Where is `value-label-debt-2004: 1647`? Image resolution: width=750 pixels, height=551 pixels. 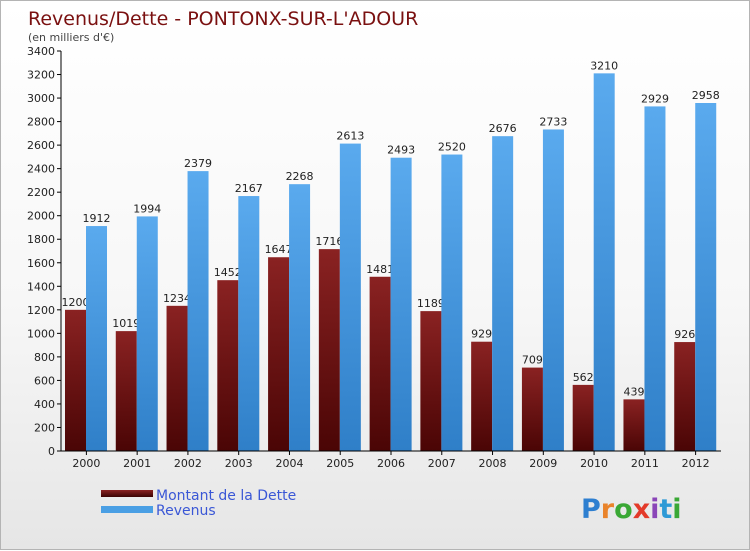
value-label-debt-2004: 1647 is located at coordinates (279, 249).